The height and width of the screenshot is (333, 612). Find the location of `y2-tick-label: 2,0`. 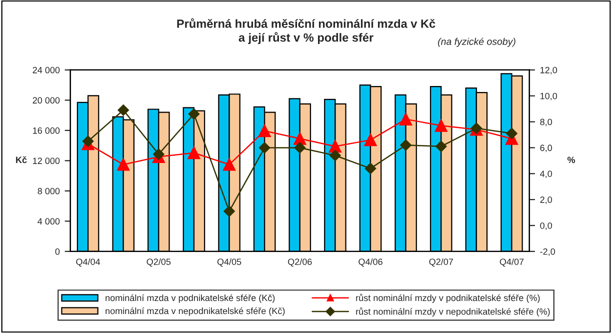

y2-tick-label: 2,0 is located at coordinates (546, 200).